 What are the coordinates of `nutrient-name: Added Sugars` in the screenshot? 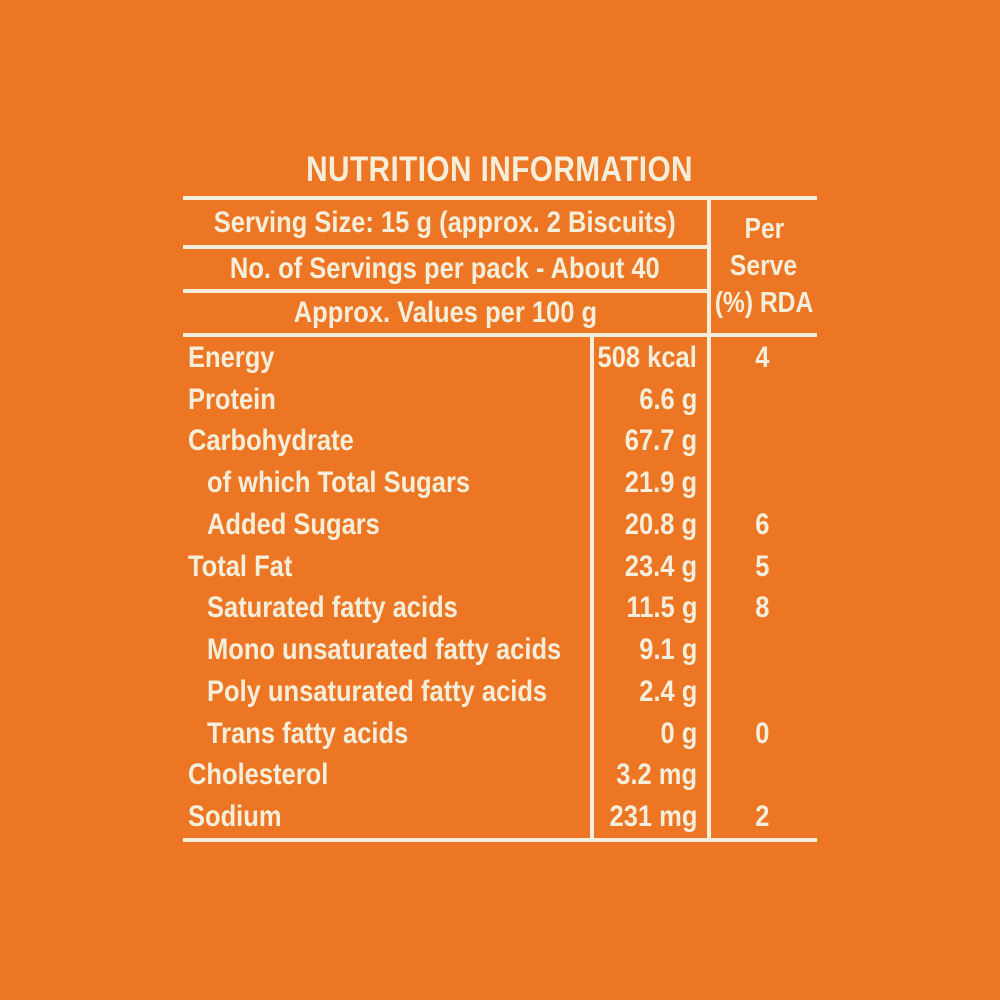 It's located at (293, 524).